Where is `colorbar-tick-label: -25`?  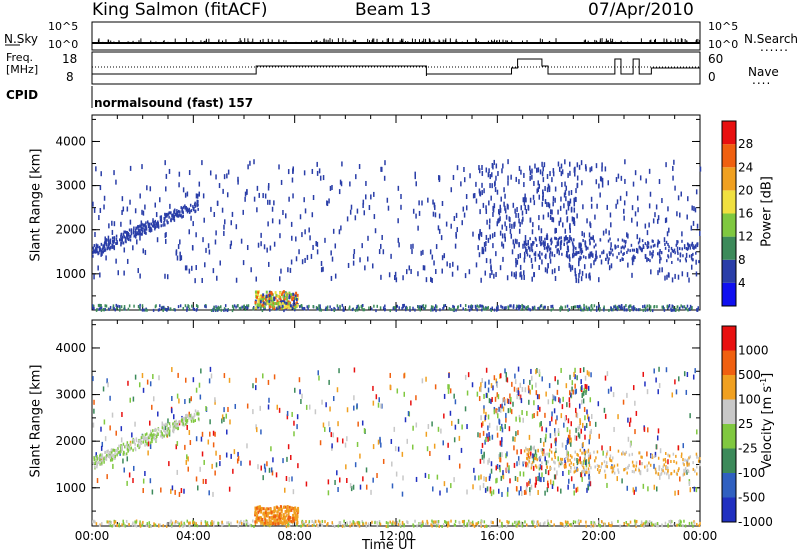 colorbar-tick-label: -25 is located at coordinates (748, 449).